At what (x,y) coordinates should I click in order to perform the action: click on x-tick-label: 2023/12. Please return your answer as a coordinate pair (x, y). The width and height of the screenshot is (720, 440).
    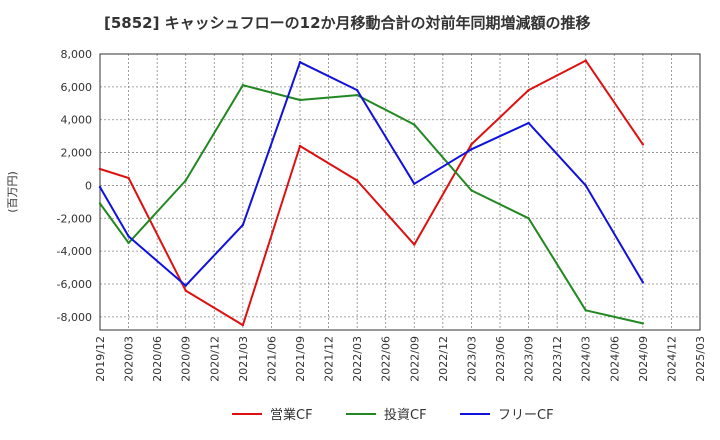
    Looking at the image, I should click on (557, 359).